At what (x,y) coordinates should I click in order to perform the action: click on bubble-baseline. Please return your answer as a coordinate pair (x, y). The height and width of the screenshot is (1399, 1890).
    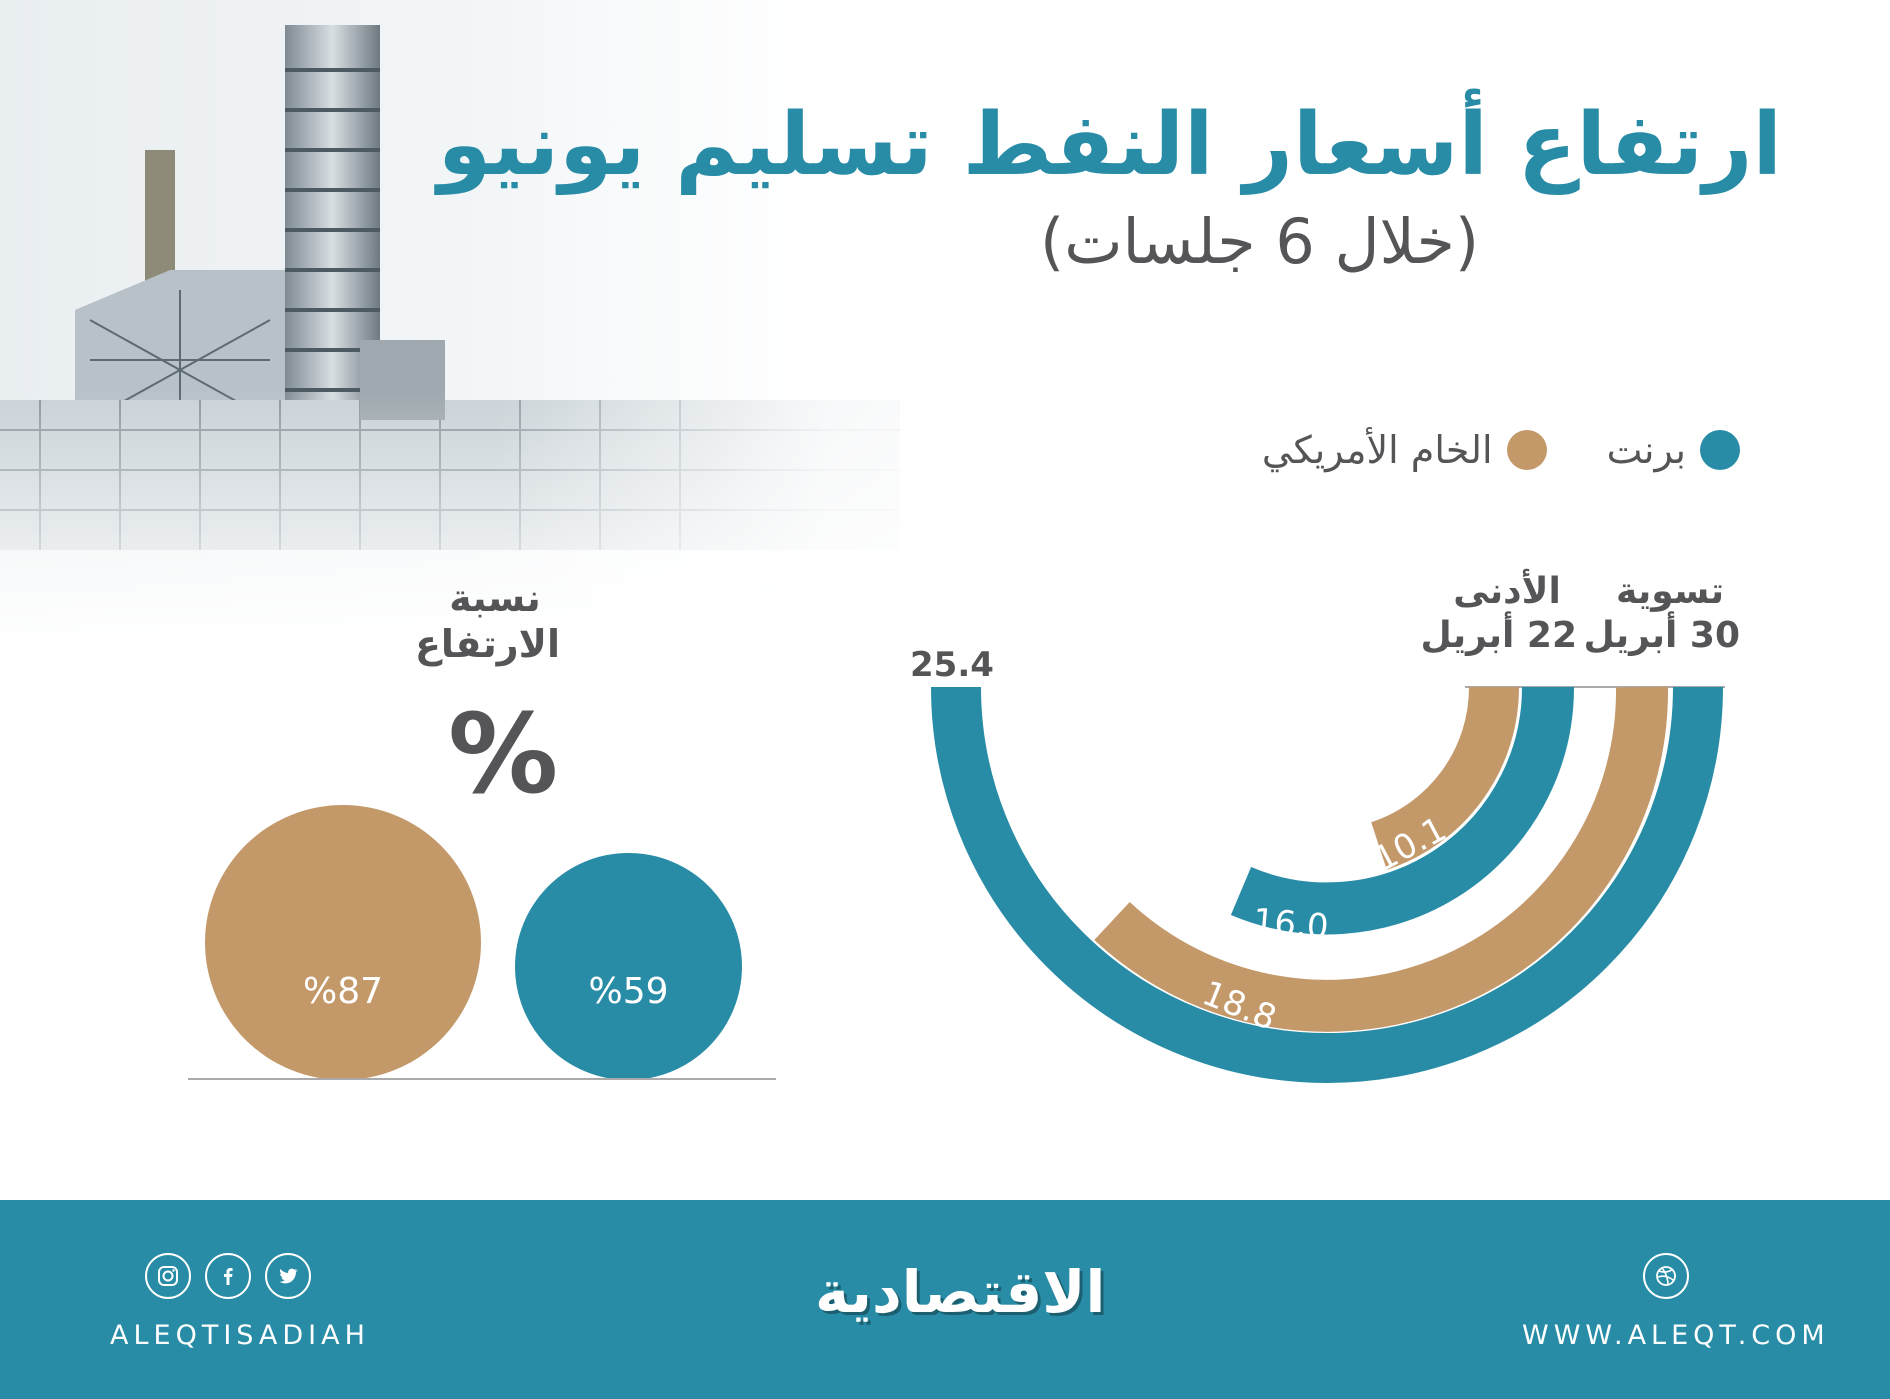
    Looking at the image, I should click on (482, 1079).